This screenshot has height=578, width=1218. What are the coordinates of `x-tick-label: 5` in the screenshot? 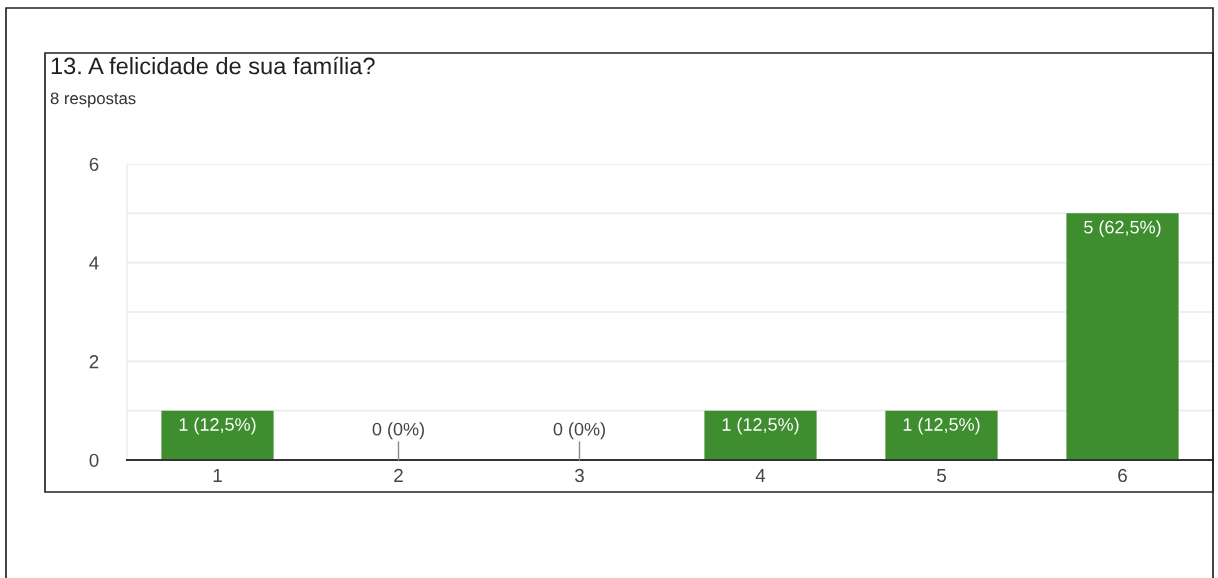 It's located at (941, 476).